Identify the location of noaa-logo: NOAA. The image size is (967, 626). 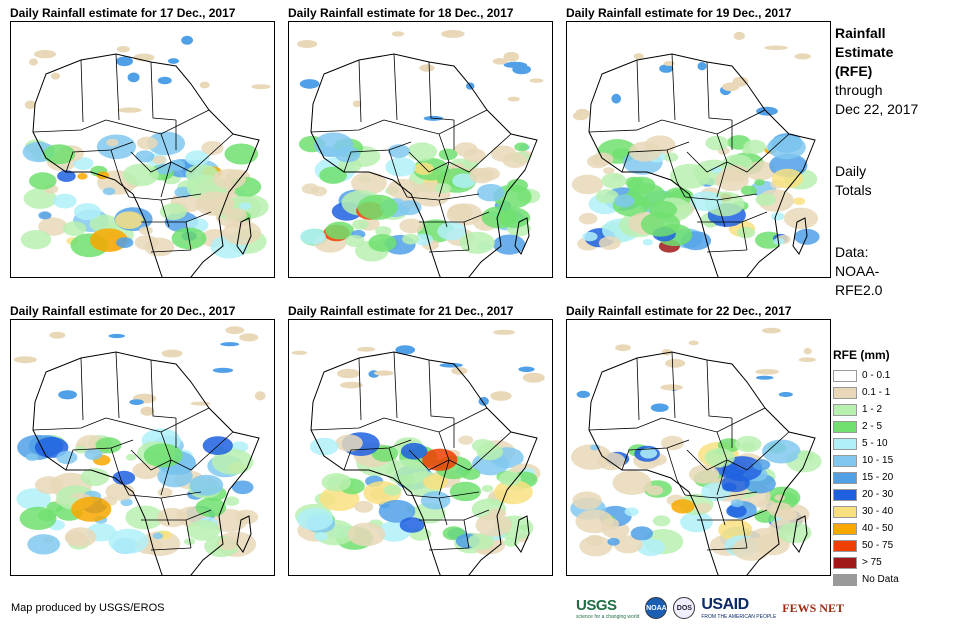
(656, 608).